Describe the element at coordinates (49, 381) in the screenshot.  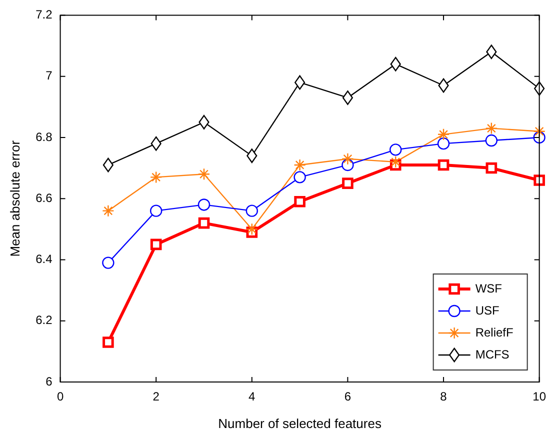
I see `y-tick-label: 6` at that location.